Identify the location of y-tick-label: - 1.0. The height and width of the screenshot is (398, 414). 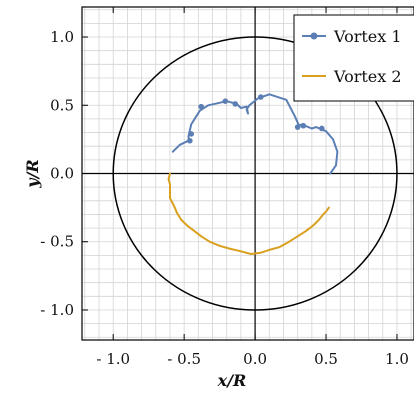
(57, 310).